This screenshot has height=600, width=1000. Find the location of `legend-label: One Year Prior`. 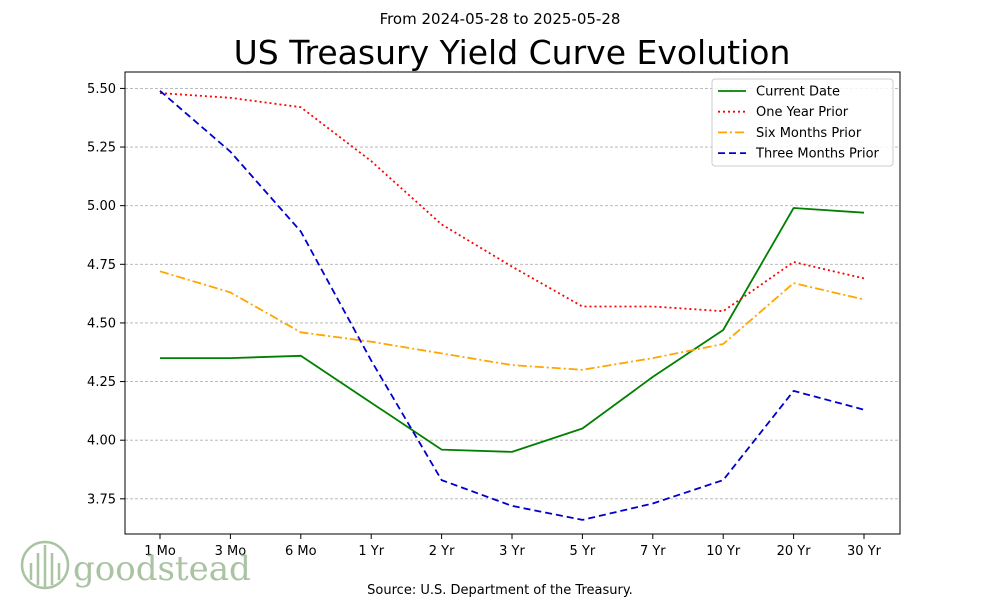

legend-label: One Year Prior is located at coordinates (802, 112).